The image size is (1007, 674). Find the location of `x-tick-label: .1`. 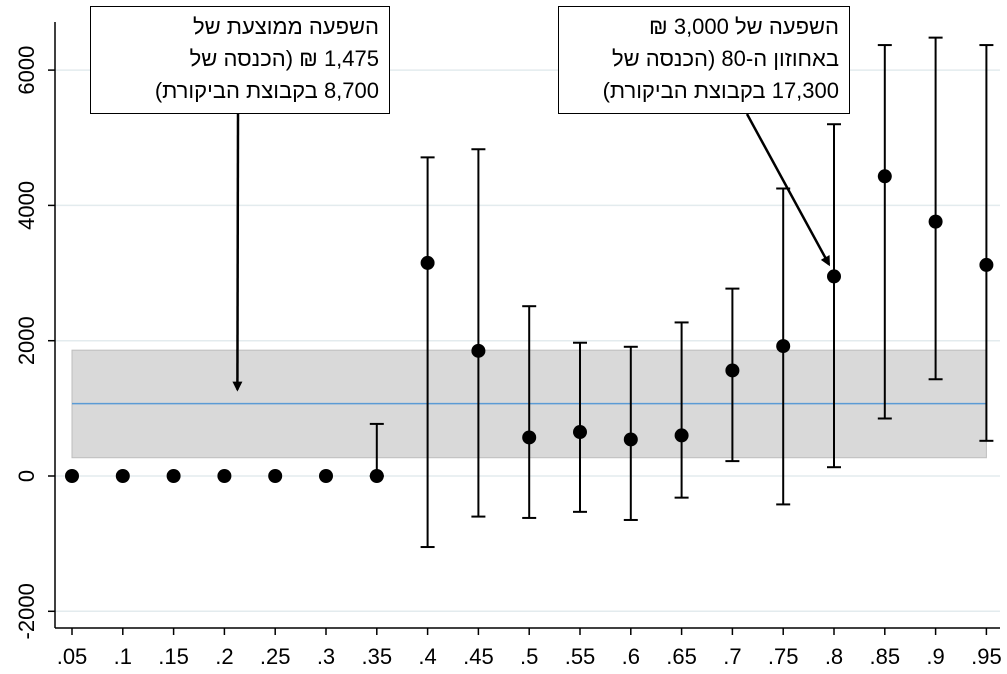

x-tick-label: .1 is located at coordinates (123, 656).